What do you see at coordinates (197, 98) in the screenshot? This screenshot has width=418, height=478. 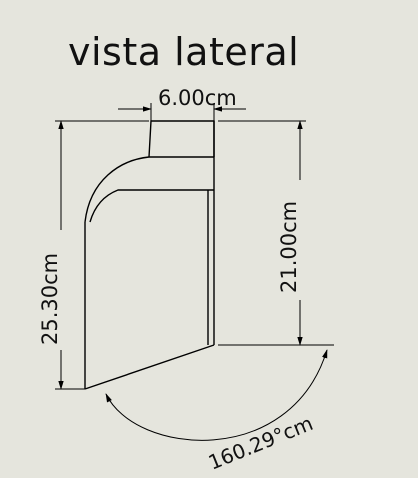 I see `dimension-top-width-label: 6.00cm` at bounding box center [197, 98].